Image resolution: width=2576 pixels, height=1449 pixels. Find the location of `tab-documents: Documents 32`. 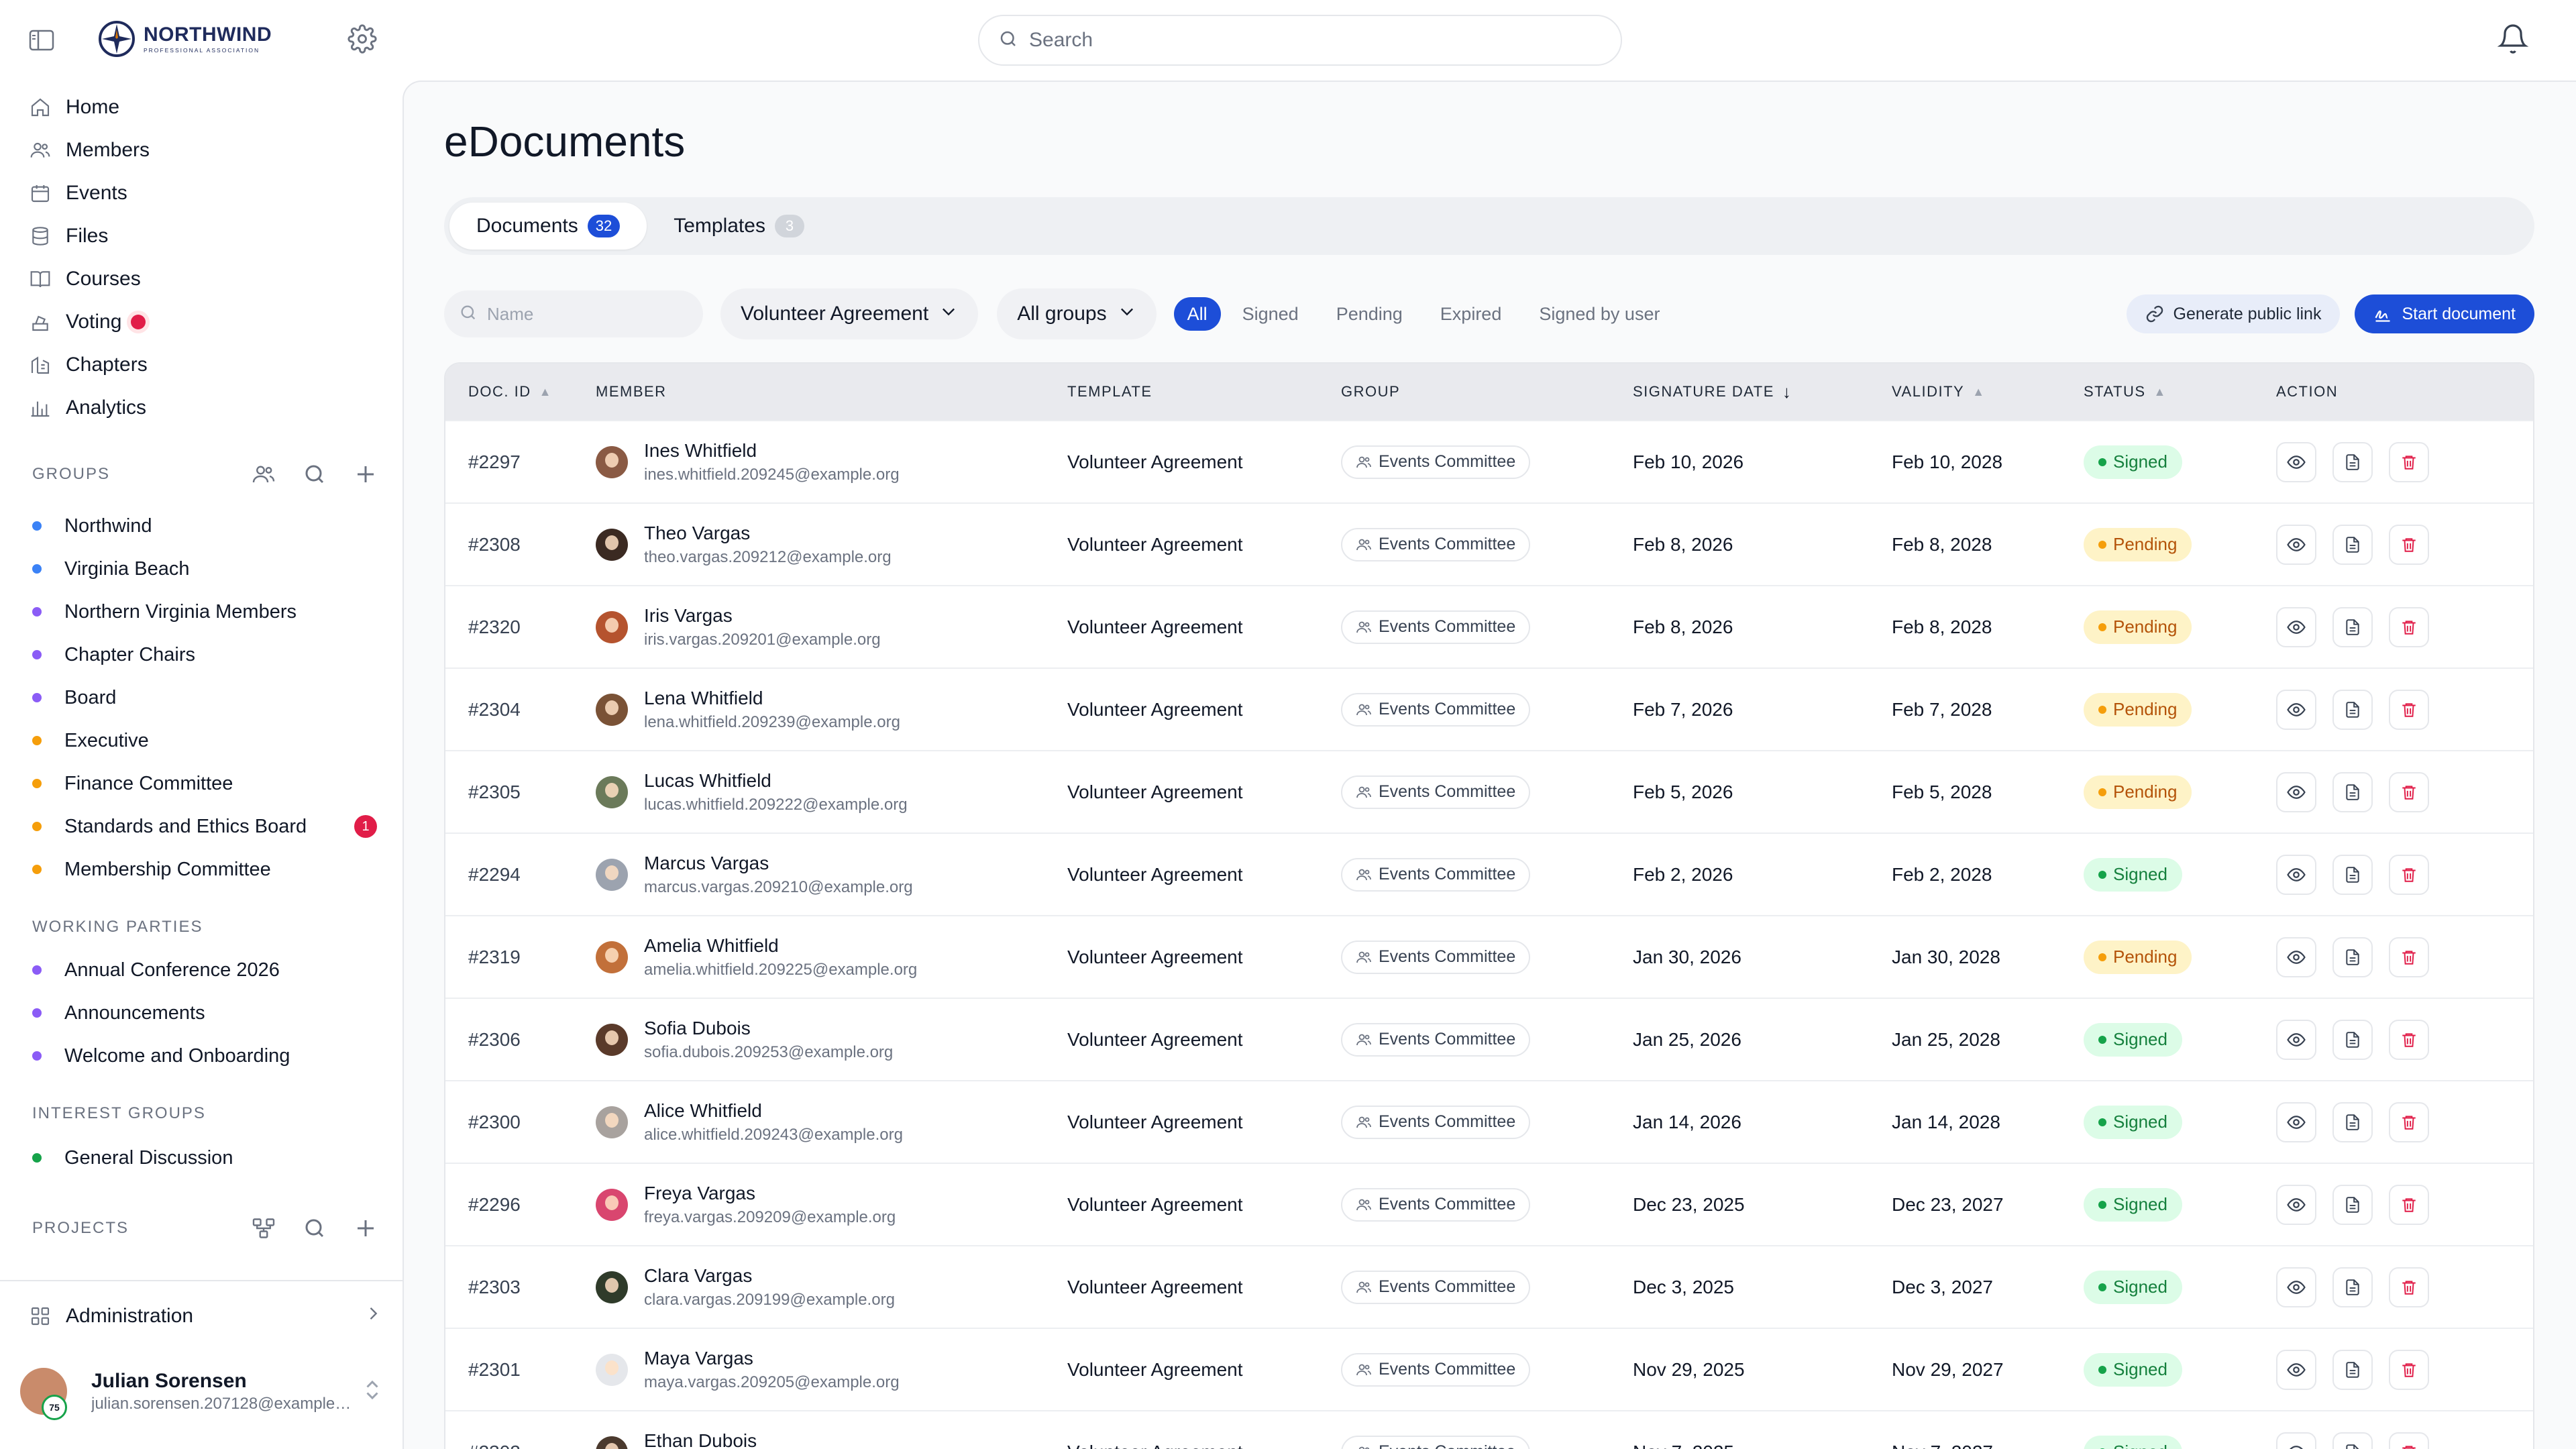

tab-documents: Documents 32 is located at coordinates (548, 226).